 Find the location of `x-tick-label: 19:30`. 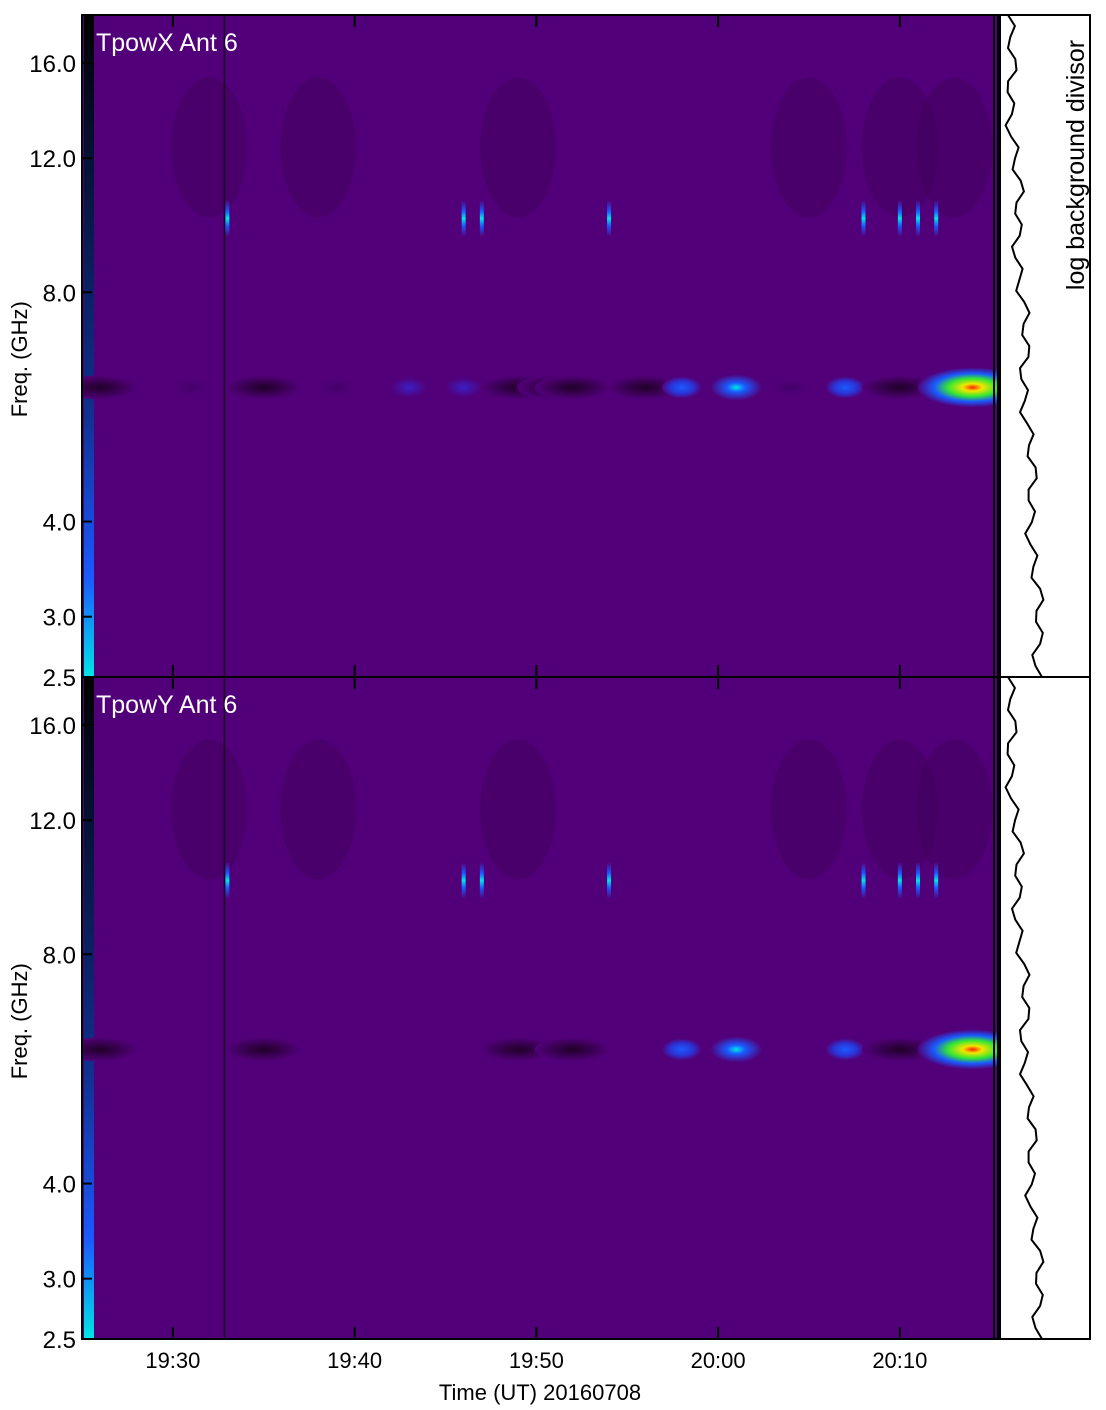

x-tick-label: 19:30 is located at coordinates (172, 1360).